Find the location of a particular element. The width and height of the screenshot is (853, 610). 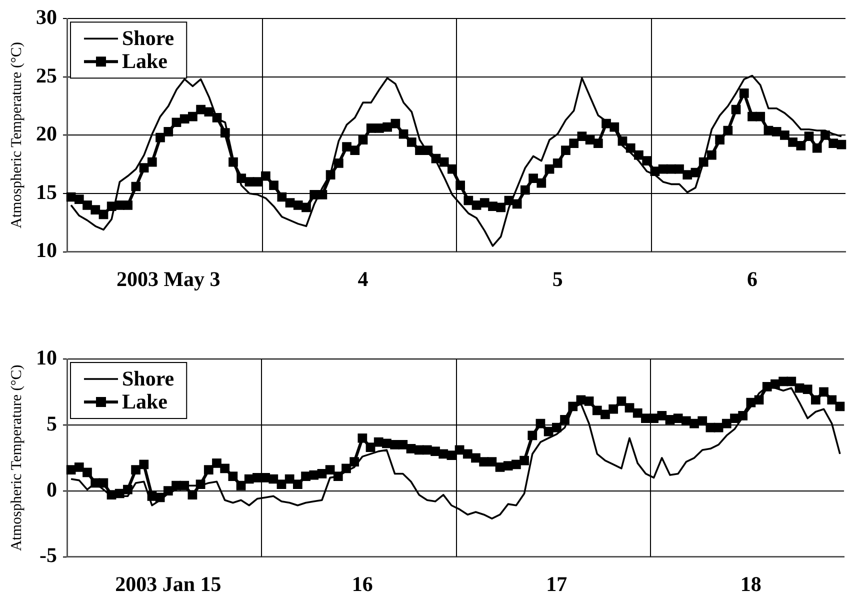

y-tick-label: 5 is located at coordinates (51, 423).